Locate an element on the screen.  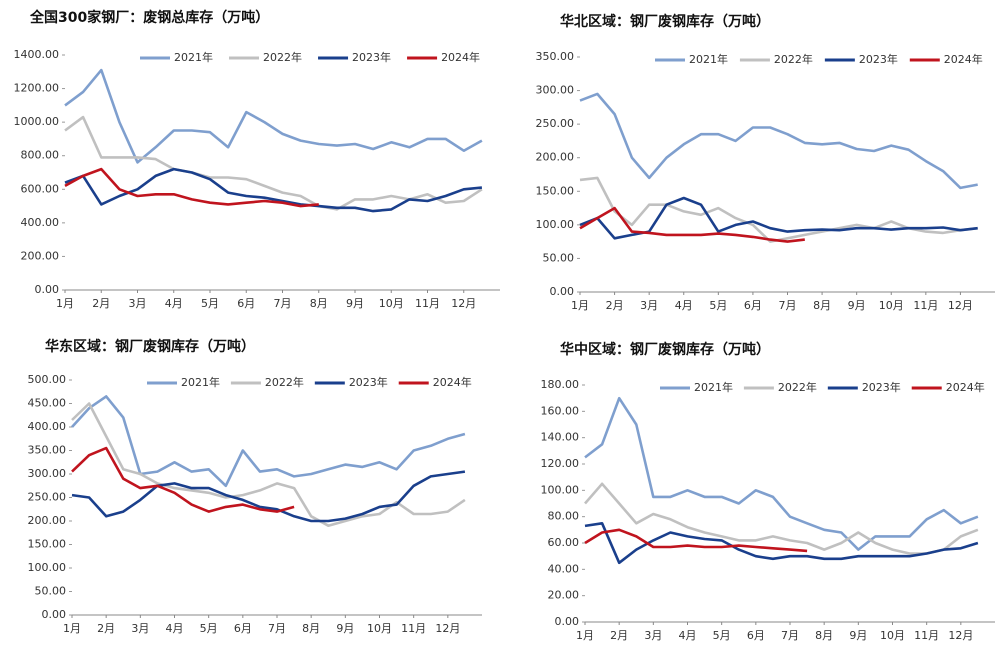
chart-title: 华北区域：钢厂废钢库存（万吨） is located at coordinates (665, 21).